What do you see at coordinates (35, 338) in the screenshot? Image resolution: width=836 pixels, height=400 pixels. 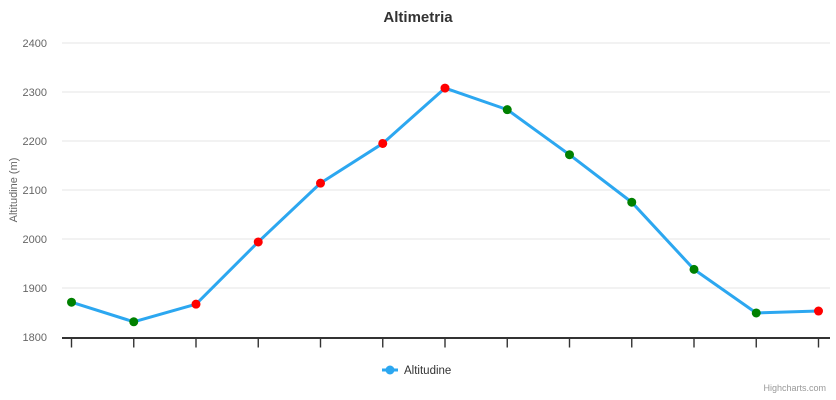 I see `y-axis-tick-label: 1800` at bounding box center [35, 338].